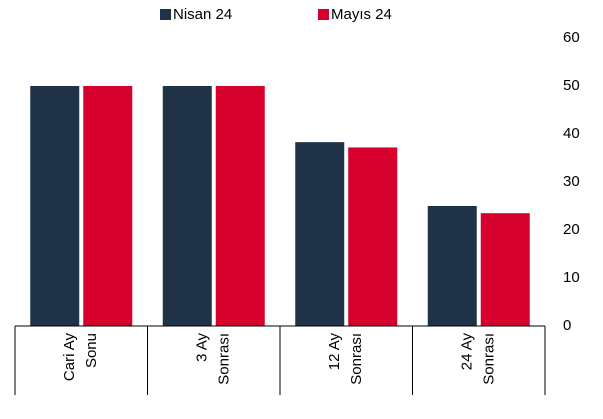  What do you see at coordinates (202, 14) in the screenshot?
I see `legend-label: Nisan 24` at bounding box center [202, 14].